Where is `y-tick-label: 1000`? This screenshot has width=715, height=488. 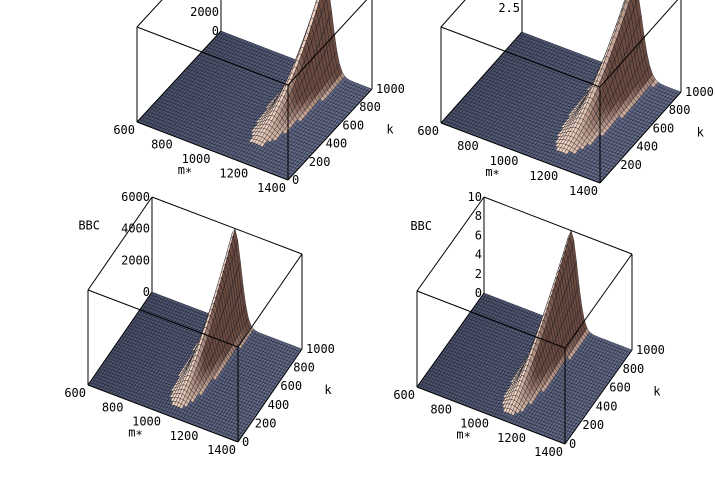
y-tick-label: 1000 is located at coordinates (699, 92).